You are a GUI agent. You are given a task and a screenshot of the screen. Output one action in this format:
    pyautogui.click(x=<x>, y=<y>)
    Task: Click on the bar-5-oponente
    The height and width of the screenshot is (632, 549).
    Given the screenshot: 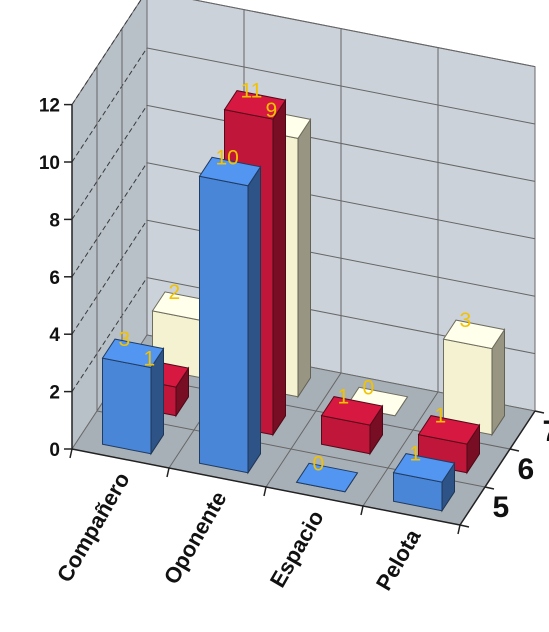 What is the action you would take?
    pyautogui.click(x=230, y=315)
    